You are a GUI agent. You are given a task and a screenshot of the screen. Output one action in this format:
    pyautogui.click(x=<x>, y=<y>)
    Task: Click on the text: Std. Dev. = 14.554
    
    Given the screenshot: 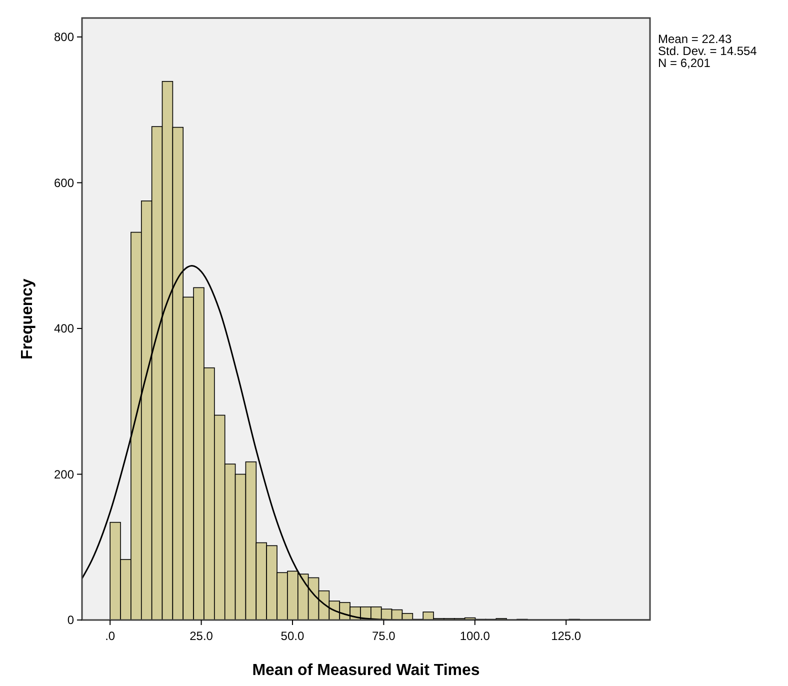 What is the action you would take?
    pyautogui.click(x=708, y=51)
    